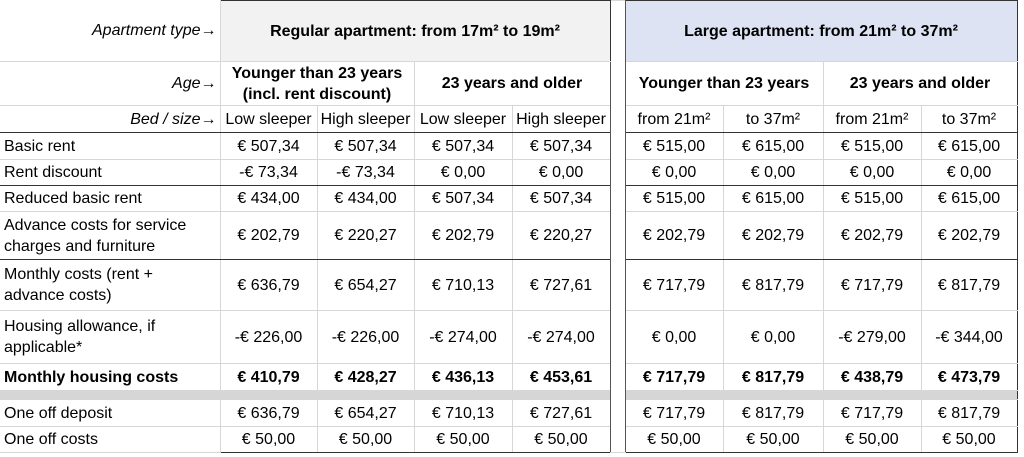 The width and height of the screenshot is (1024, 457). Describe the element at coordinates (268, 198) in the screenshot. I see `cell-value: € 434,00` at that location.